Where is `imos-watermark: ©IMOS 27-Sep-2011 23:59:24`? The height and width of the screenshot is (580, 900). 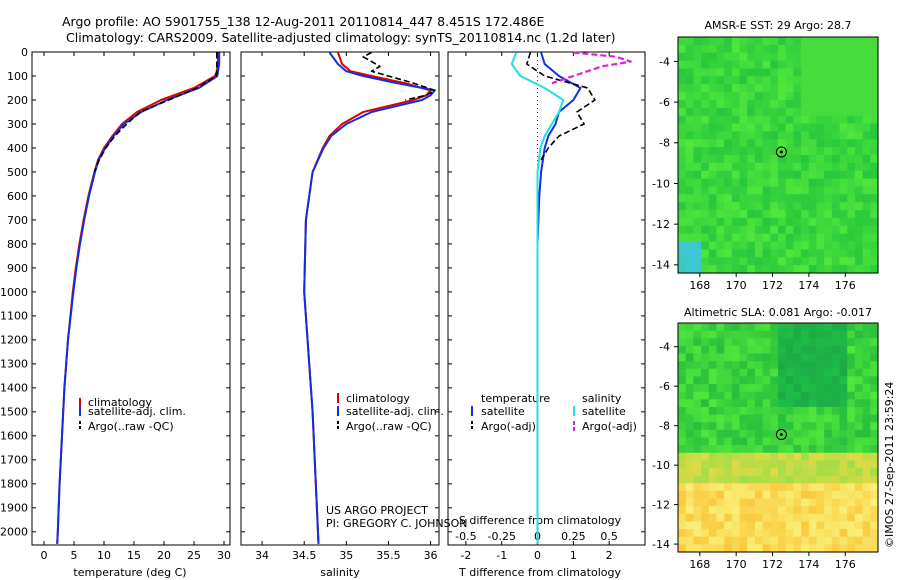
imos-watermark: ©IMOS 27-Sep-2011 23:59:24 is located at coordinates (889, 465).